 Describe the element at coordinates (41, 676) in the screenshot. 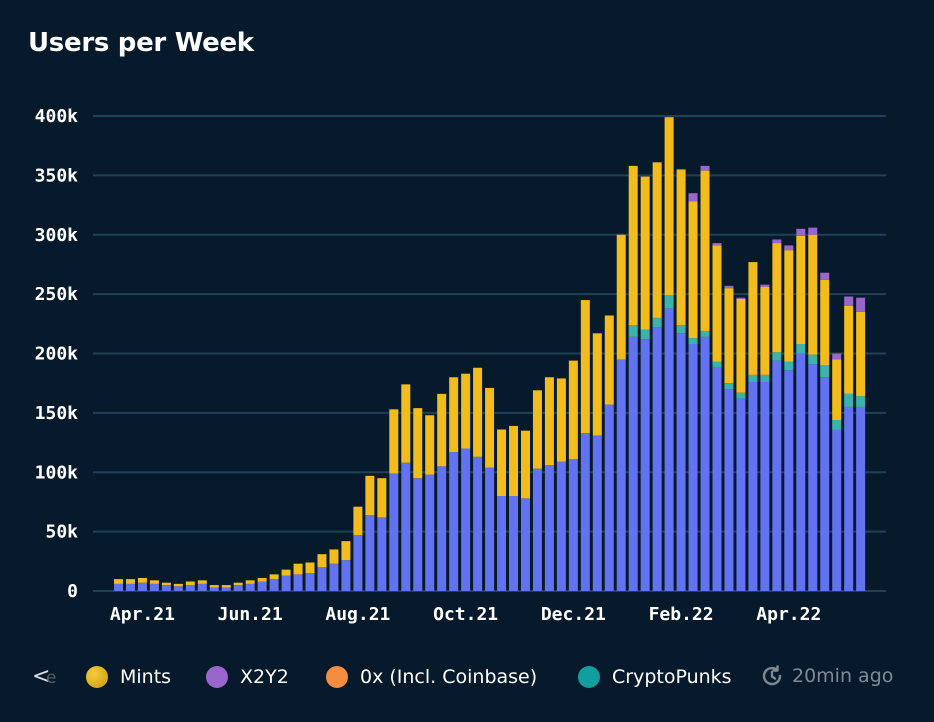

I see `legend-prev-arrow: <` at that location.